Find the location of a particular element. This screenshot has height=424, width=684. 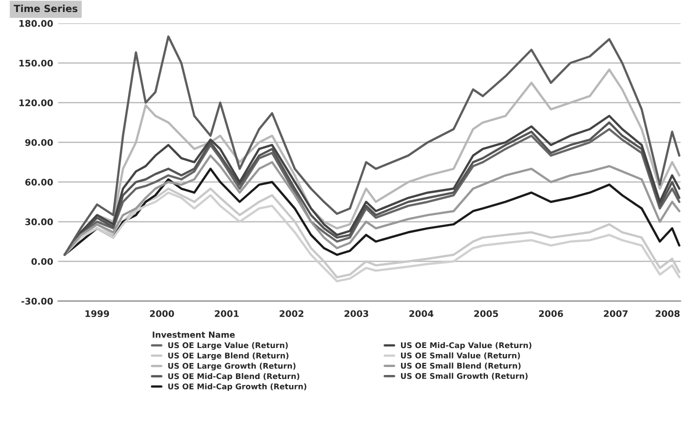

legend-title: Investment Name is located at coordinates (193, 335).